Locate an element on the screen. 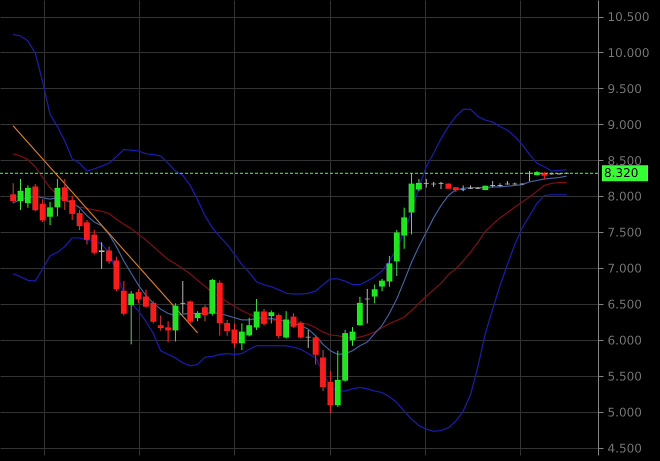 The width and height of the screenshot is (660, 461). y-tick-label: 7.000 is located at coordinates (625, 269).